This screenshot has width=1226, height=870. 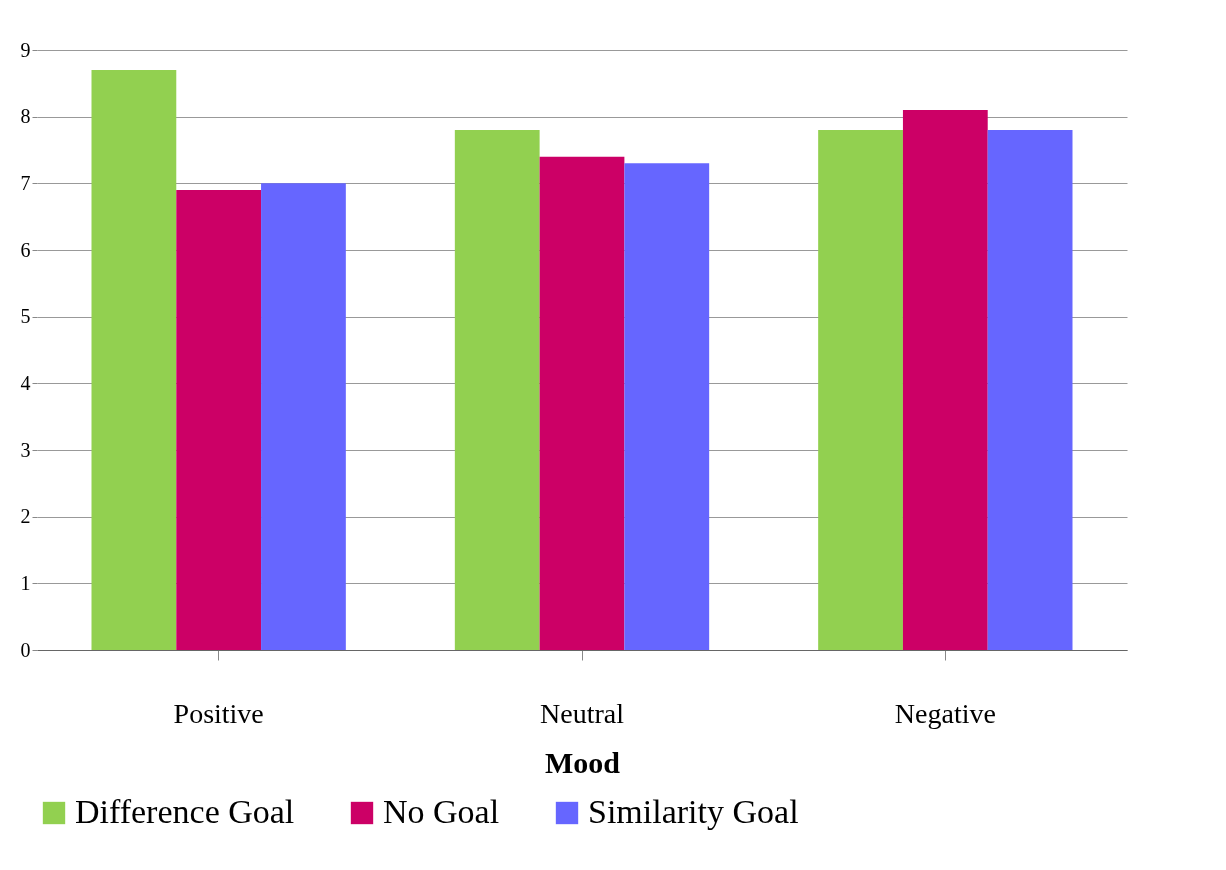 What do you see at coordinates (25, 449) in the screenshot?
I see `y-tick-label: 3` at bounding box center [25, 449].